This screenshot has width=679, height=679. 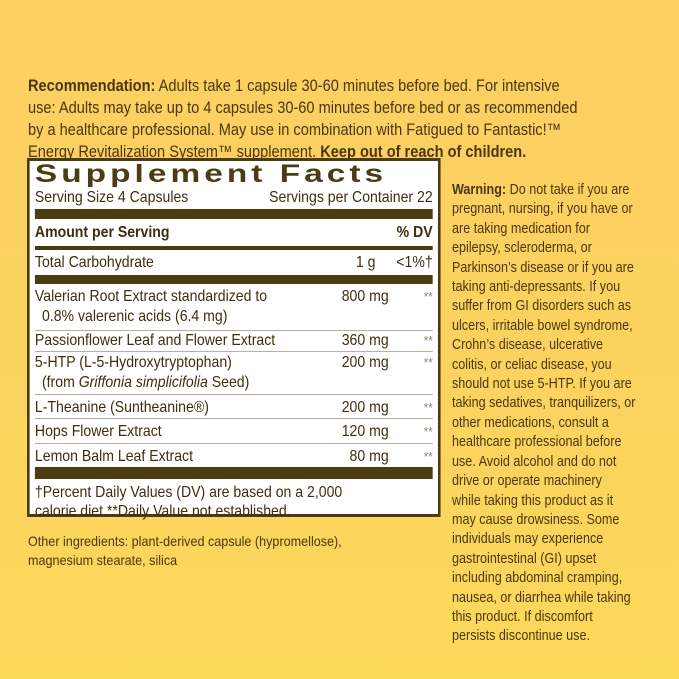 I want to click on amount-header: Amount per Serving, so click(x=102, y=232).